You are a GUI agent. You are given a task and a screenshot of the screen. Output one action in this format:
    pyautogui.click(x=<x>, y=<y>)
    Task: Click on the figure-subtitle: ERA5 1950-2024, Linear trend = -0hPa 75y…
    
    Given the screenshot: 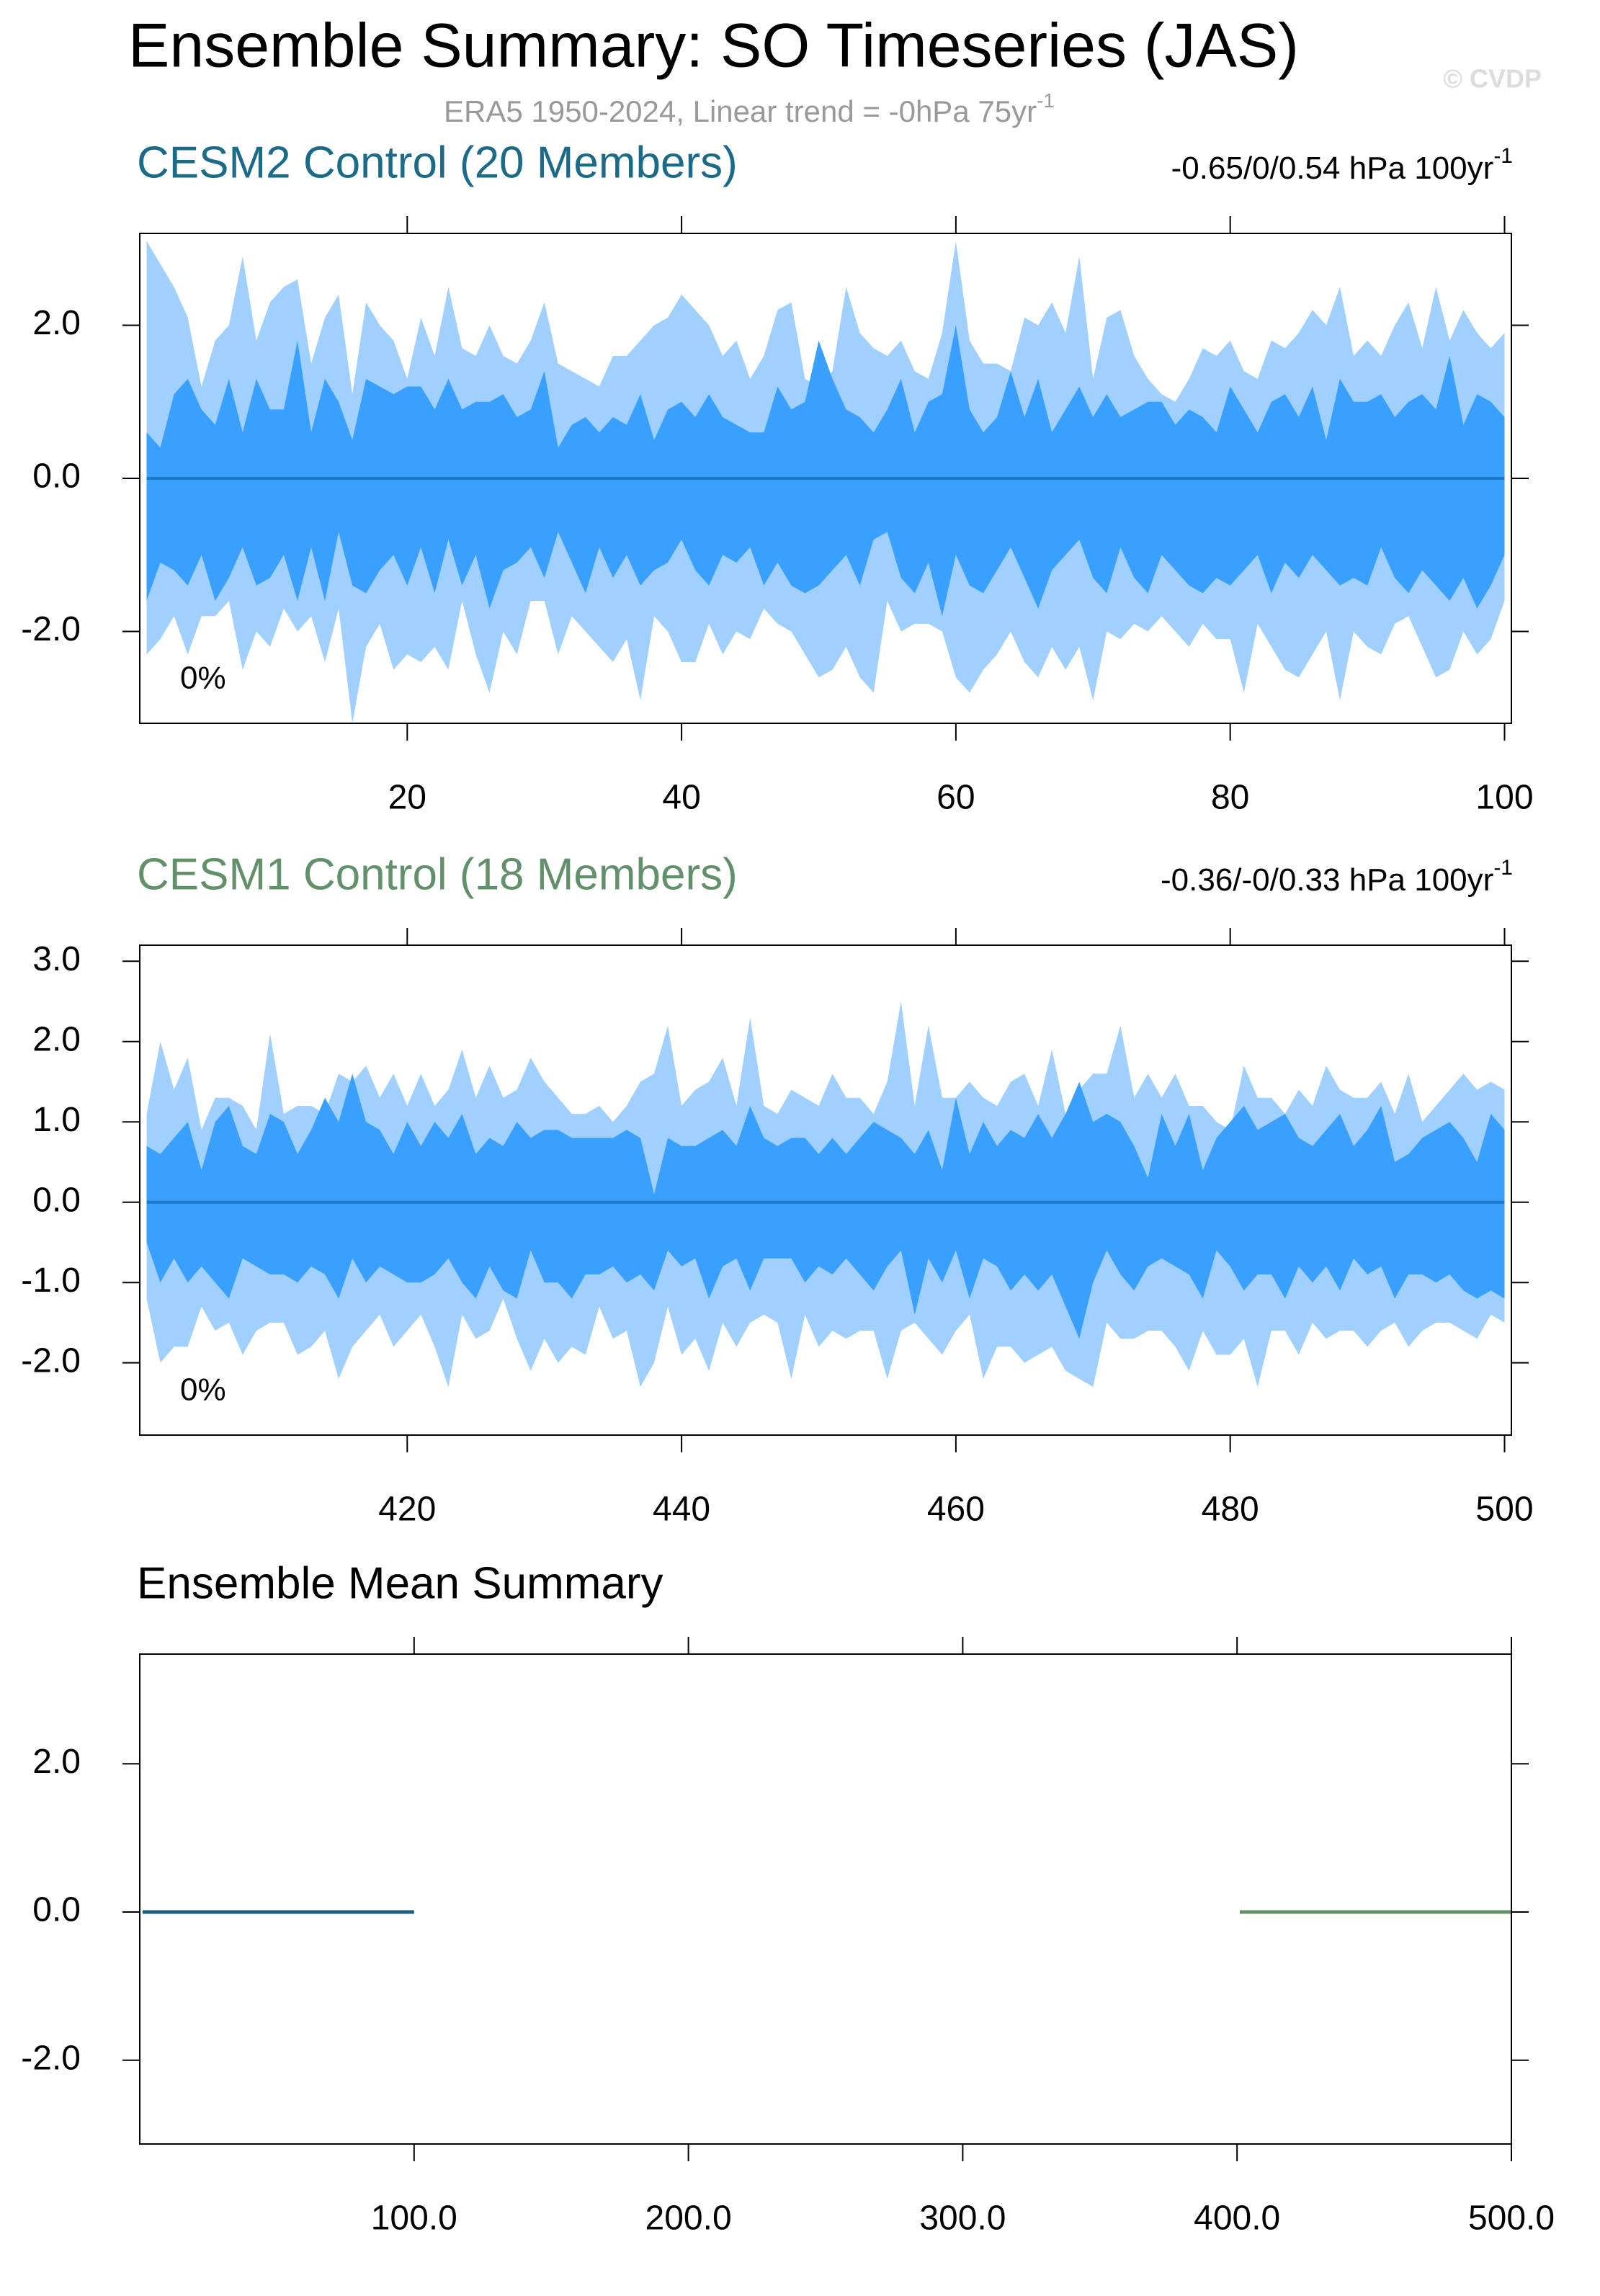 What is the action you would take?
    pyautogui.click(x=750, y=108)
    